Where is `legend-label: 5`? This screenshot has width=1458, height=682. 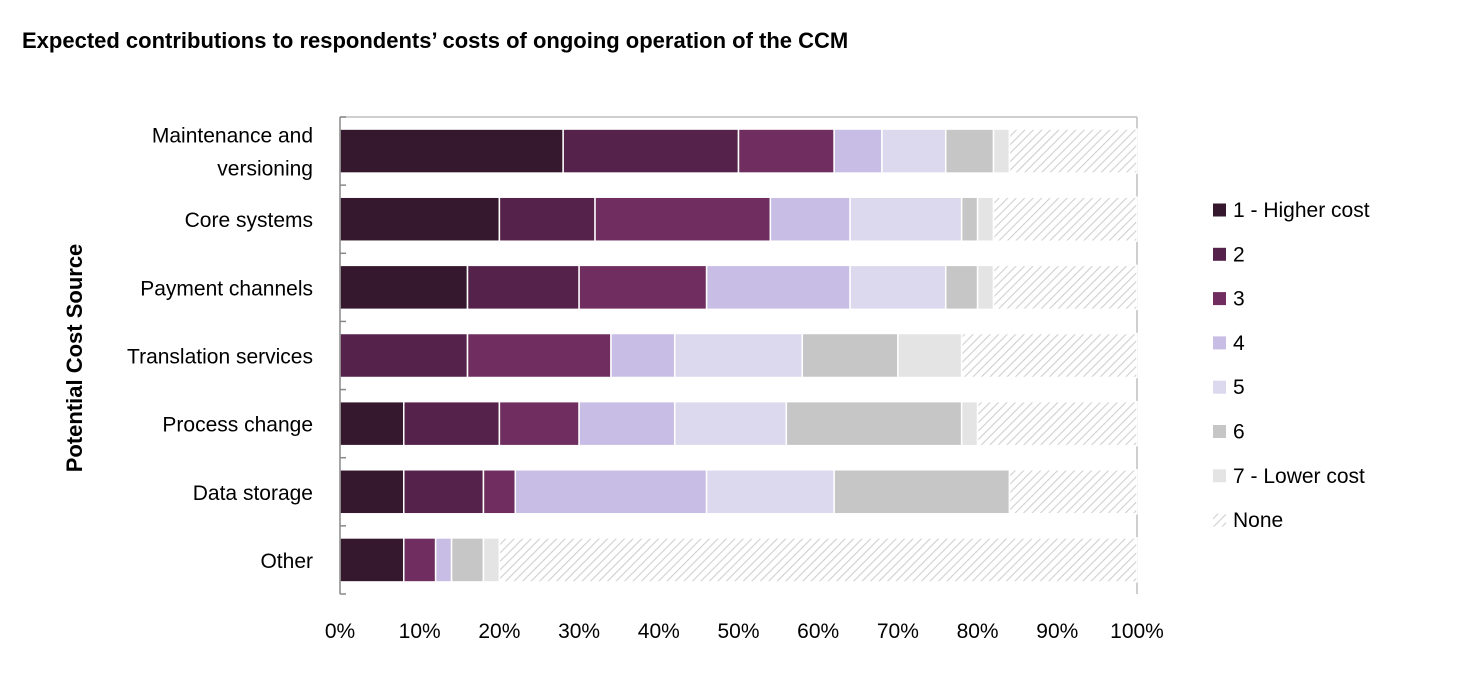
legend-label: 5 is located at coordinates (1239, 387).